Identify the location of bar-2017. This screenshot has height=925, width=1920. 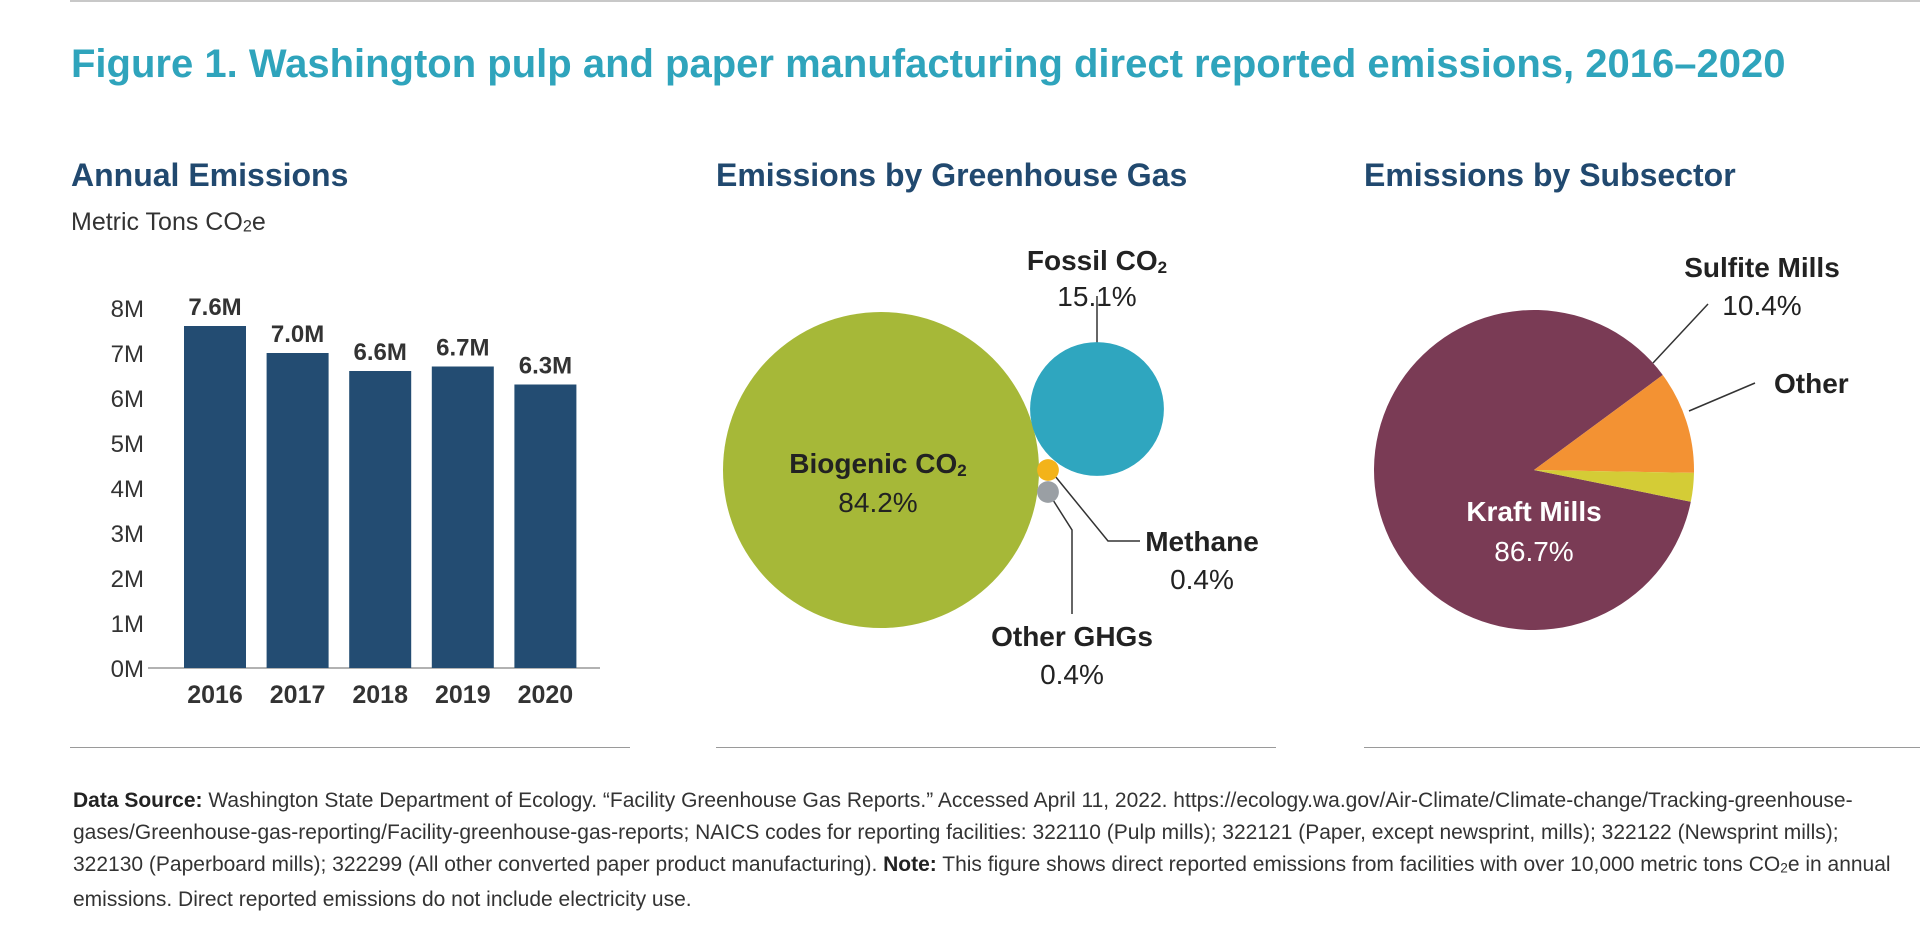
(297, 510).